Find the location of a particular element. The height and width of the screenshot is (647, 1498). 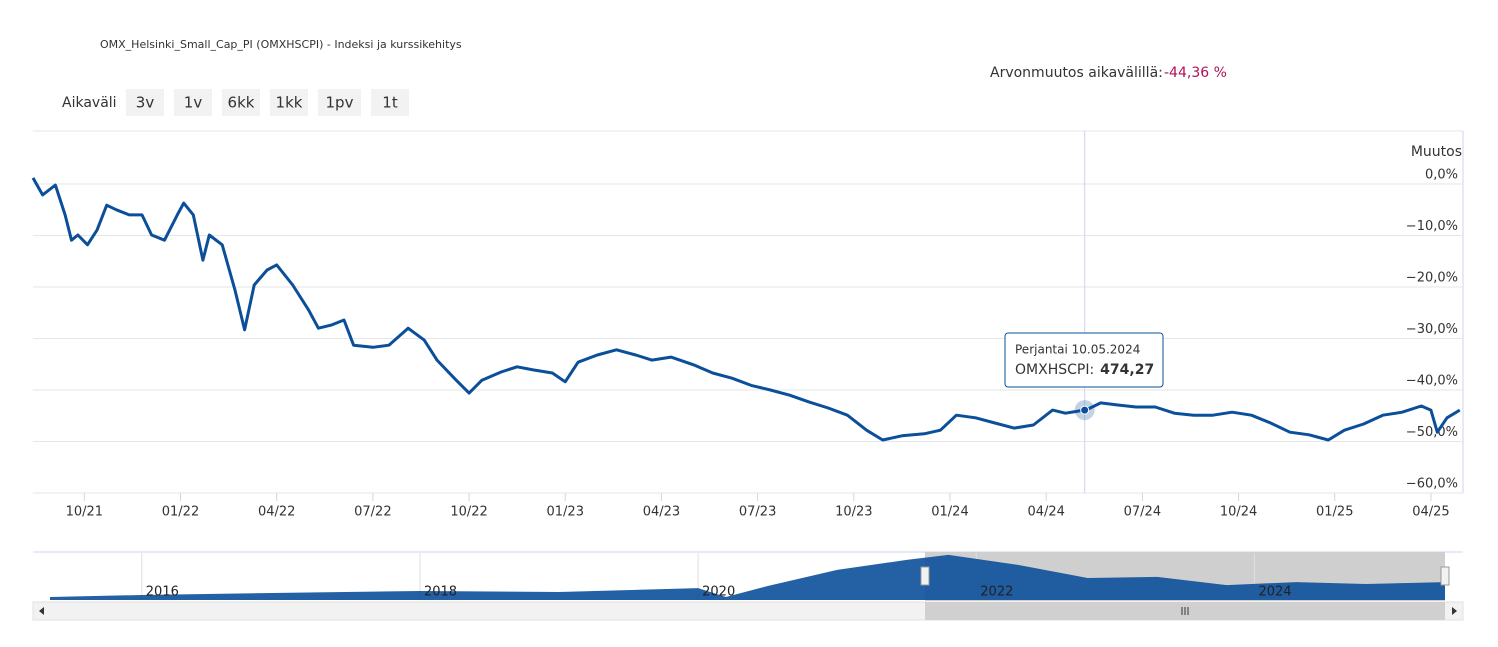

y-tick-label: −20,0% is located at coordinates (1432, 278).